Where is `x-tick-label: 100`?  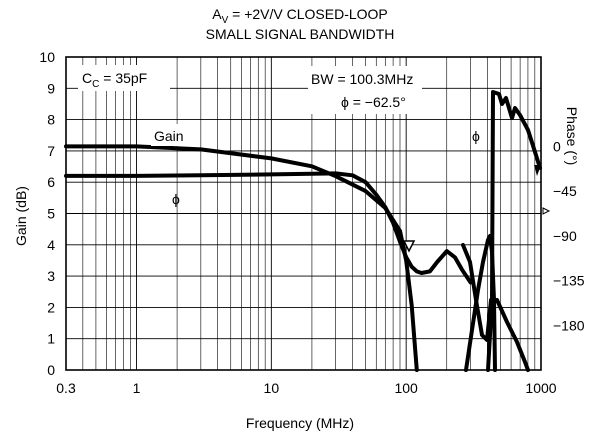
x-tick-label: 100 is located at coordinates (406, 388).